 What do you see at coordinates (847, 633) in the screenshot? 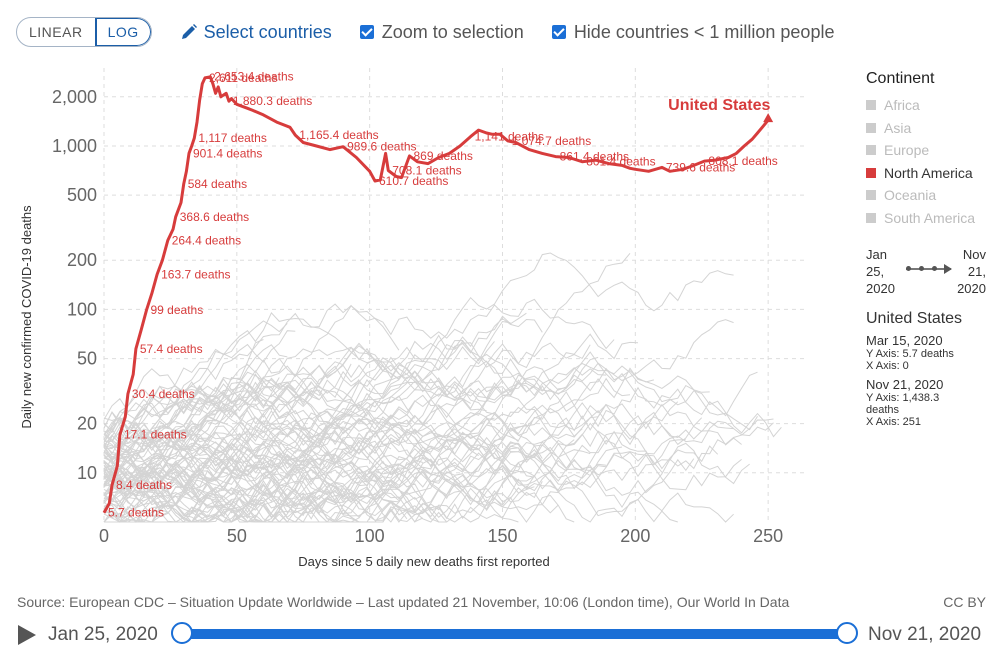
I see `slider-end-handle` at bounding box center [847, 633].